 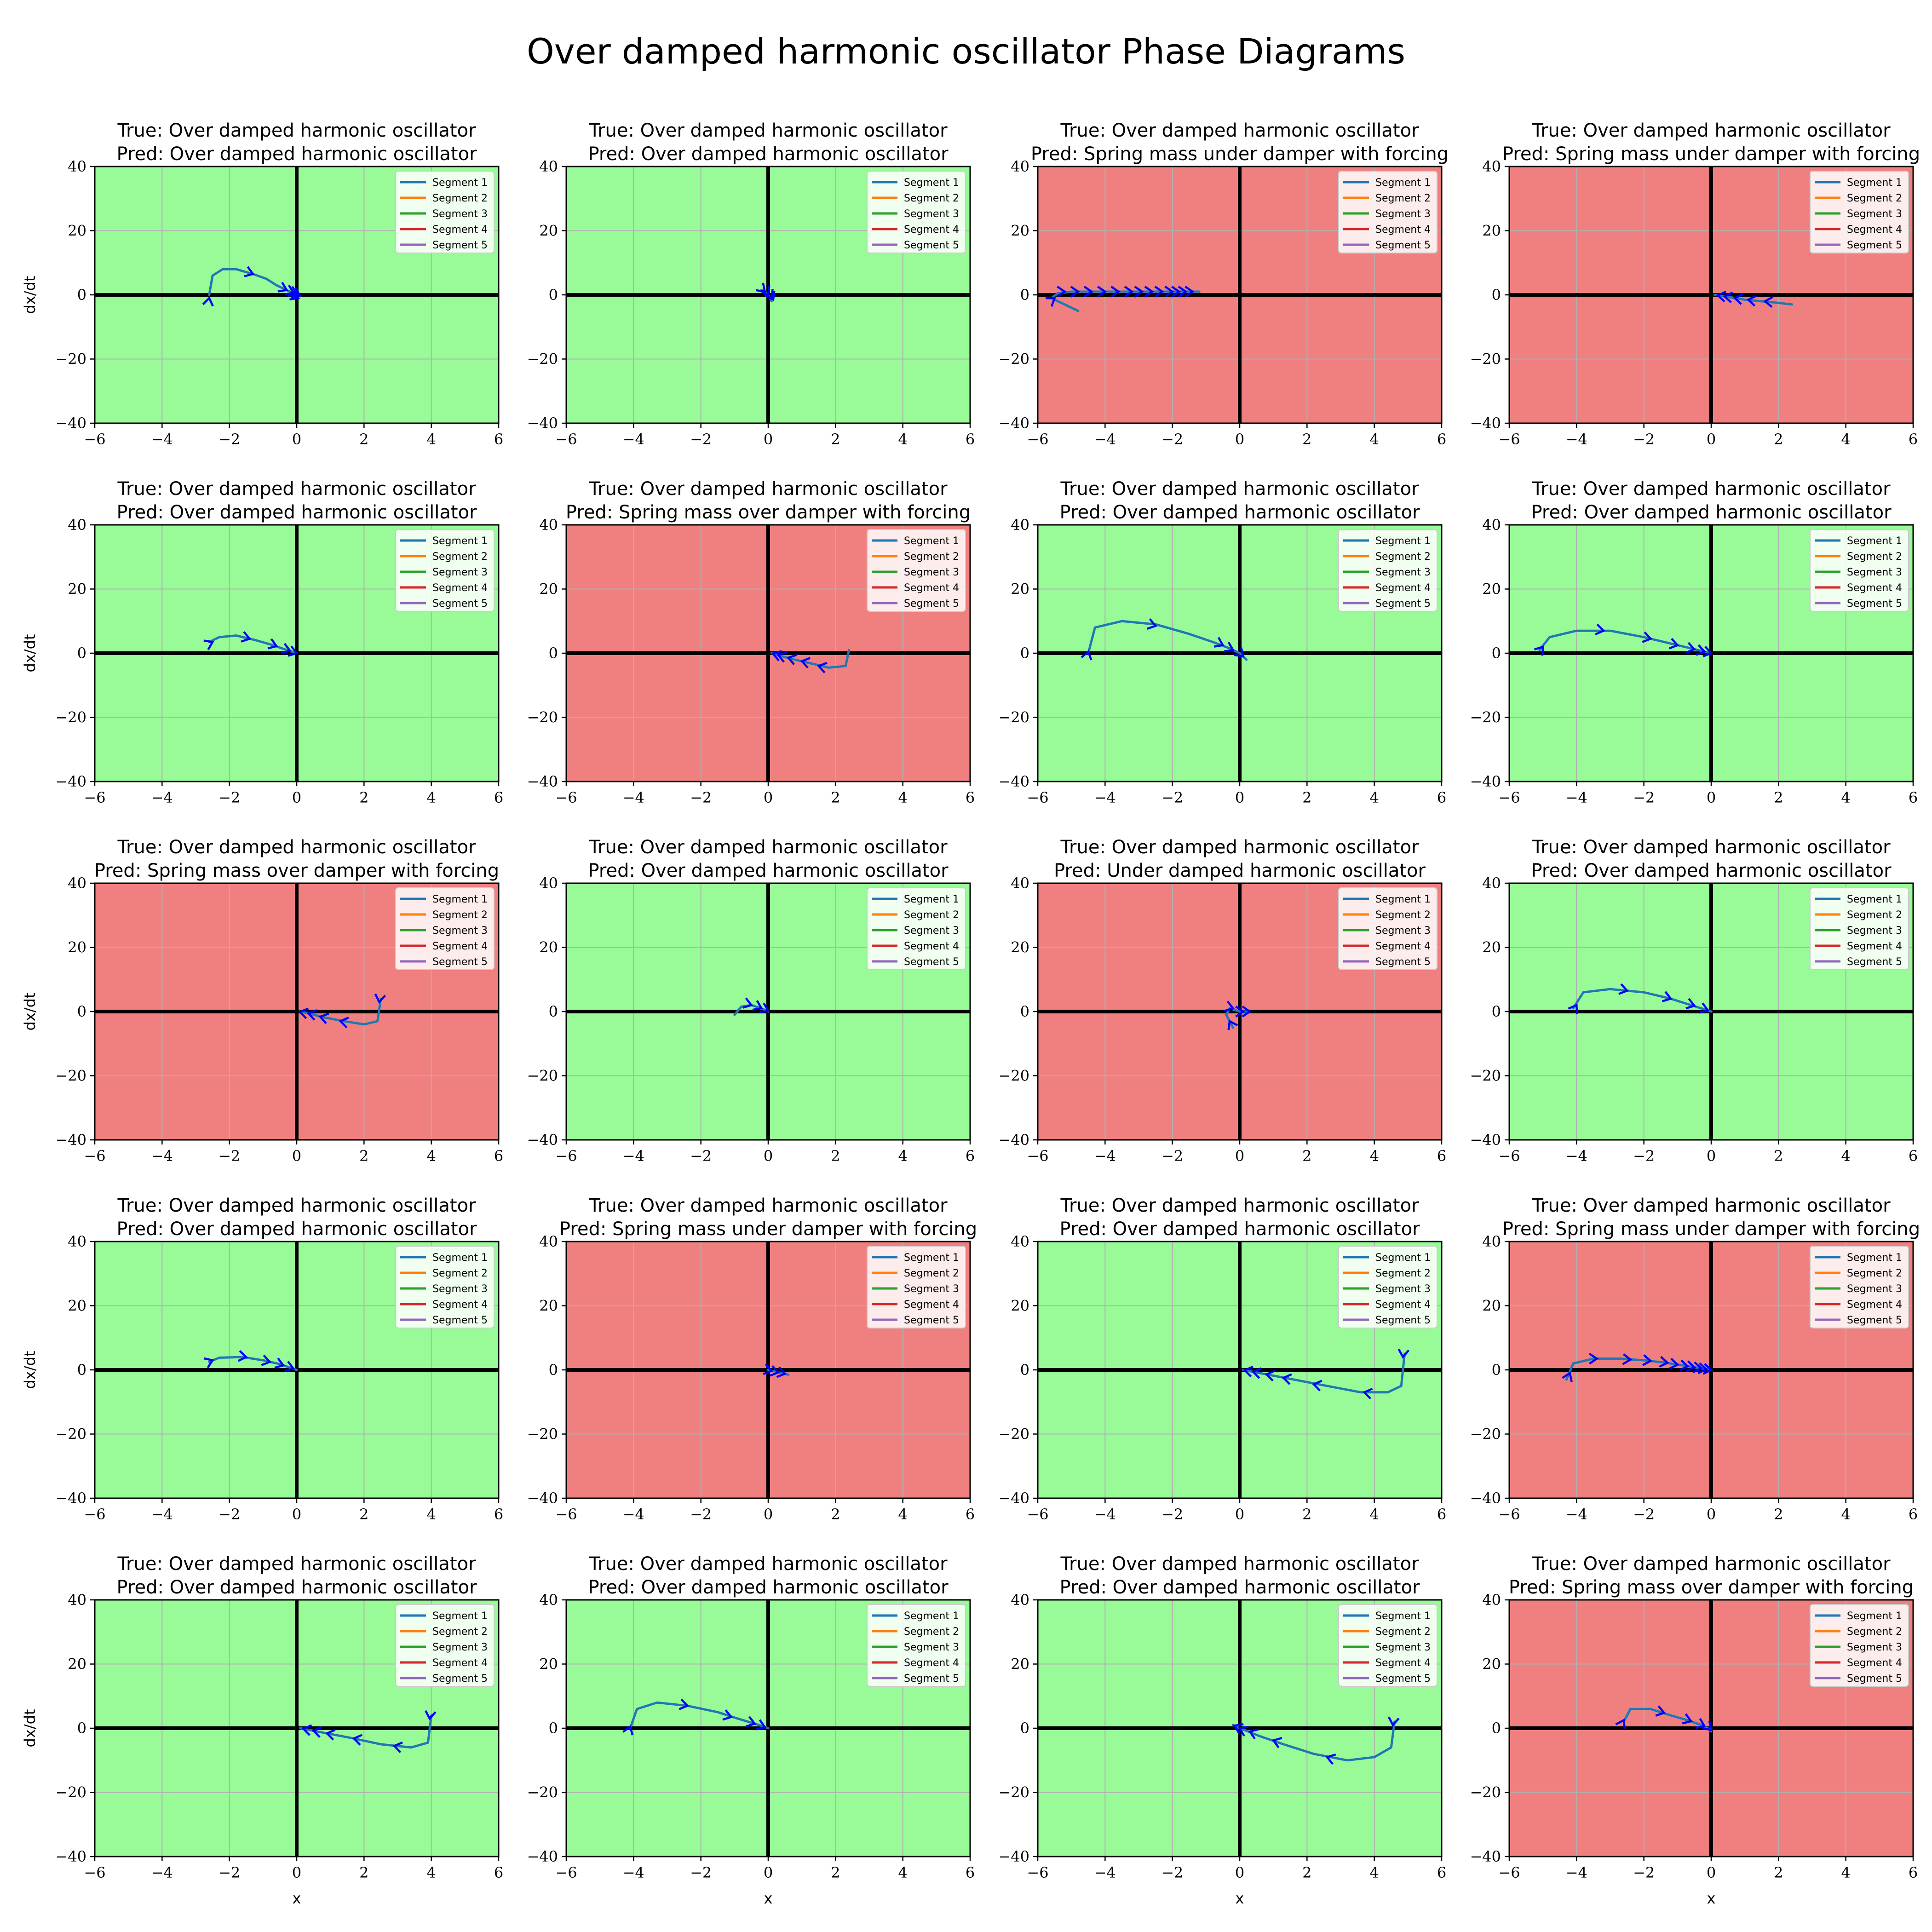 What do you see at coordinates (460, 1616) in the screenshot?
I see `legend-label: Segment 1` at bounding box center [460, 1616].